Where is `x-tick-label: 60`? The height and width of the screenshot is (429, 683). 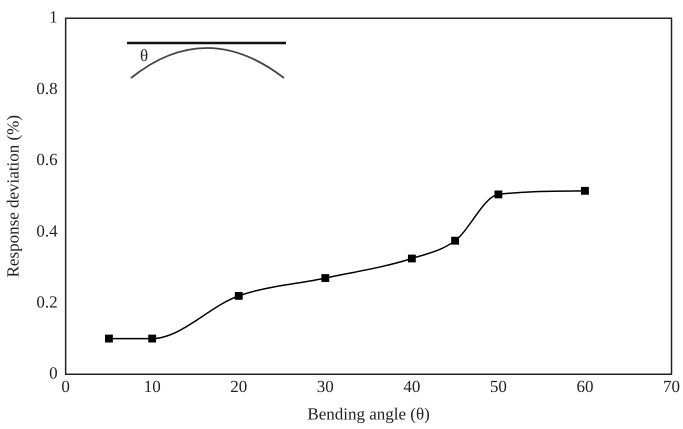 x-tick-label: 60 is located at coordinates (585, 386).